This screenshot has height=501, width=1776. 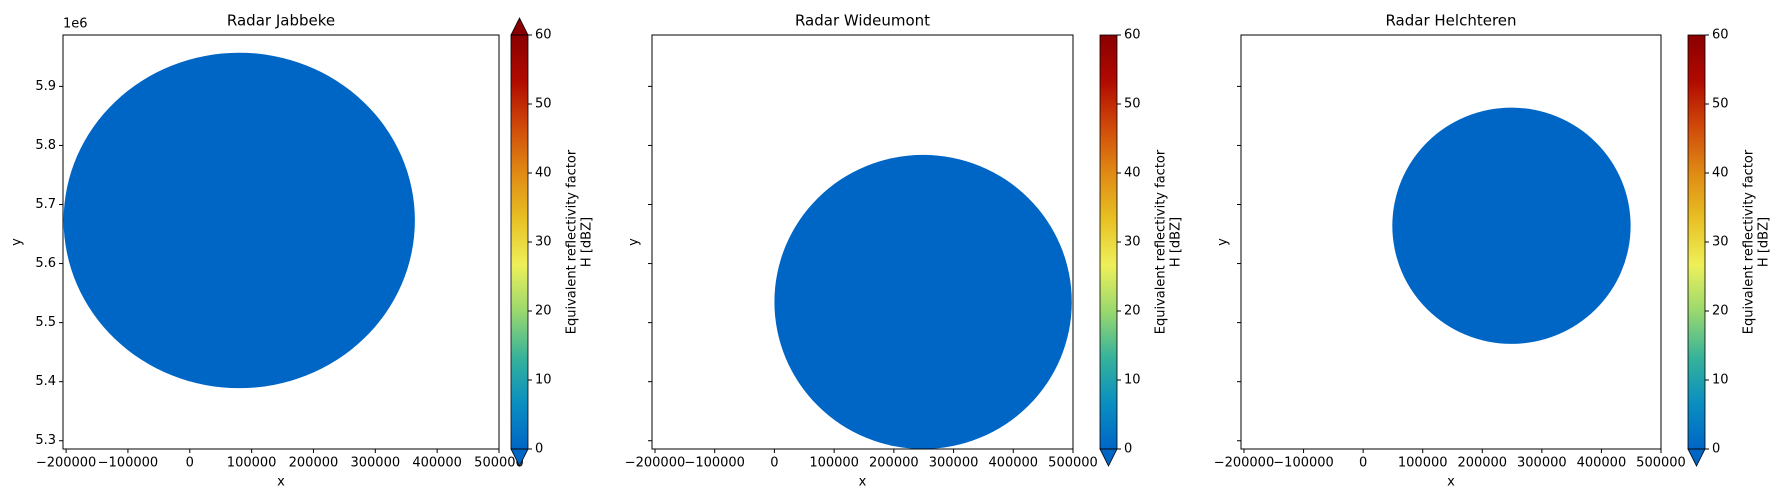 I want to click on y-tick-label: 5.5, so click(x=45, y=322).